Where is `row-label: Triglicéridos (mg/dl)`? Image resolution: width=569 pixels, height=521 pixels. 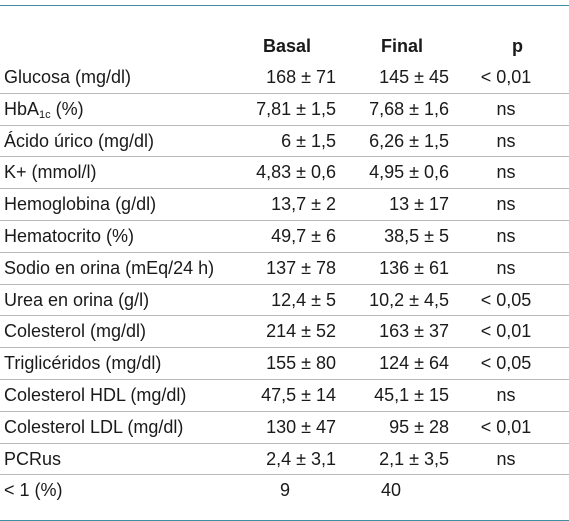 row-label: Triglicéridos (mg/dl) is located at coordinates (83, 363).